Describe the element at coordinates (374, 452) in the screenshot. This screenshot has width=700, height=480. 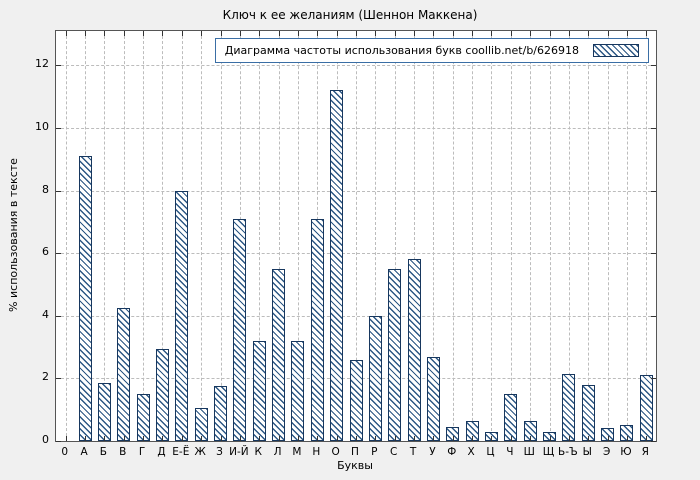
I see `x-tick-label: Р` at that location.